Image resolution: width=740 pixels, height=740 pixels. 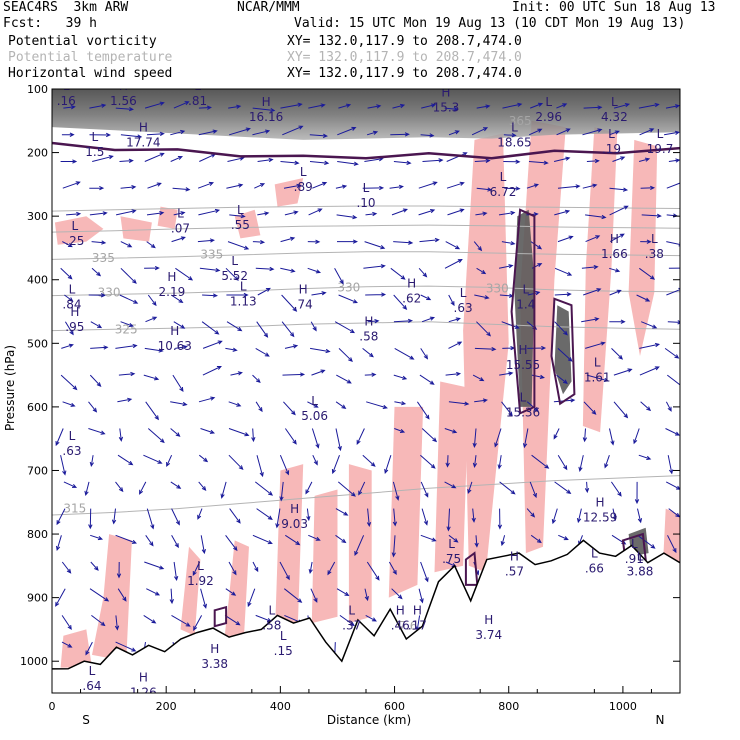 What do you see at coordinates (37, 407) in the screenshot?
I see `y-tick-label: 600` at bounding box center [37, 407].